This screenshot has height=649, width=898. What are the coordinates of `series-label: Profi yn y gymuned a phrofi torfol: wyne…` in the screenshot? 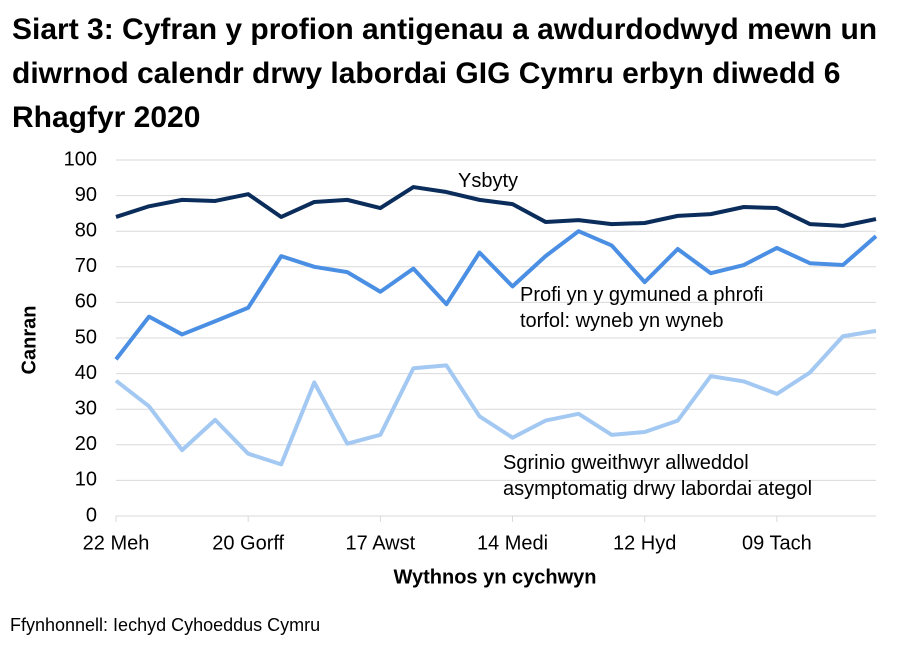 It's located at (642, 308).